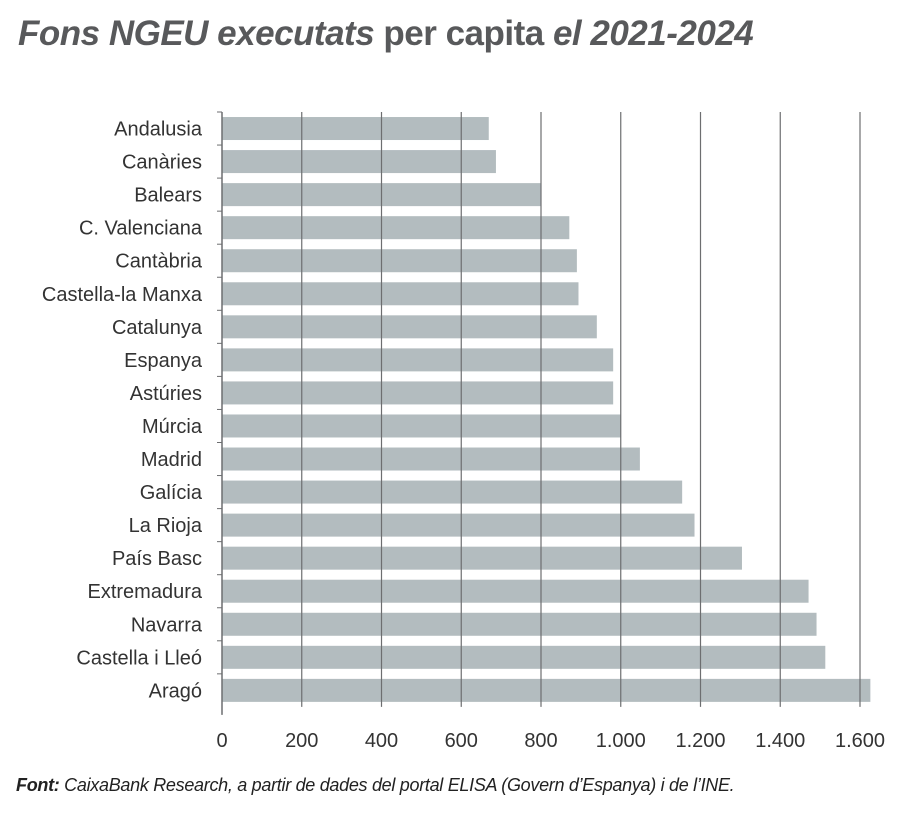  What do you see at coordinates (196, 33) in the screenshot?
I see `title-part-1: Fons NGEU executats` at bounding box center [196, 33].